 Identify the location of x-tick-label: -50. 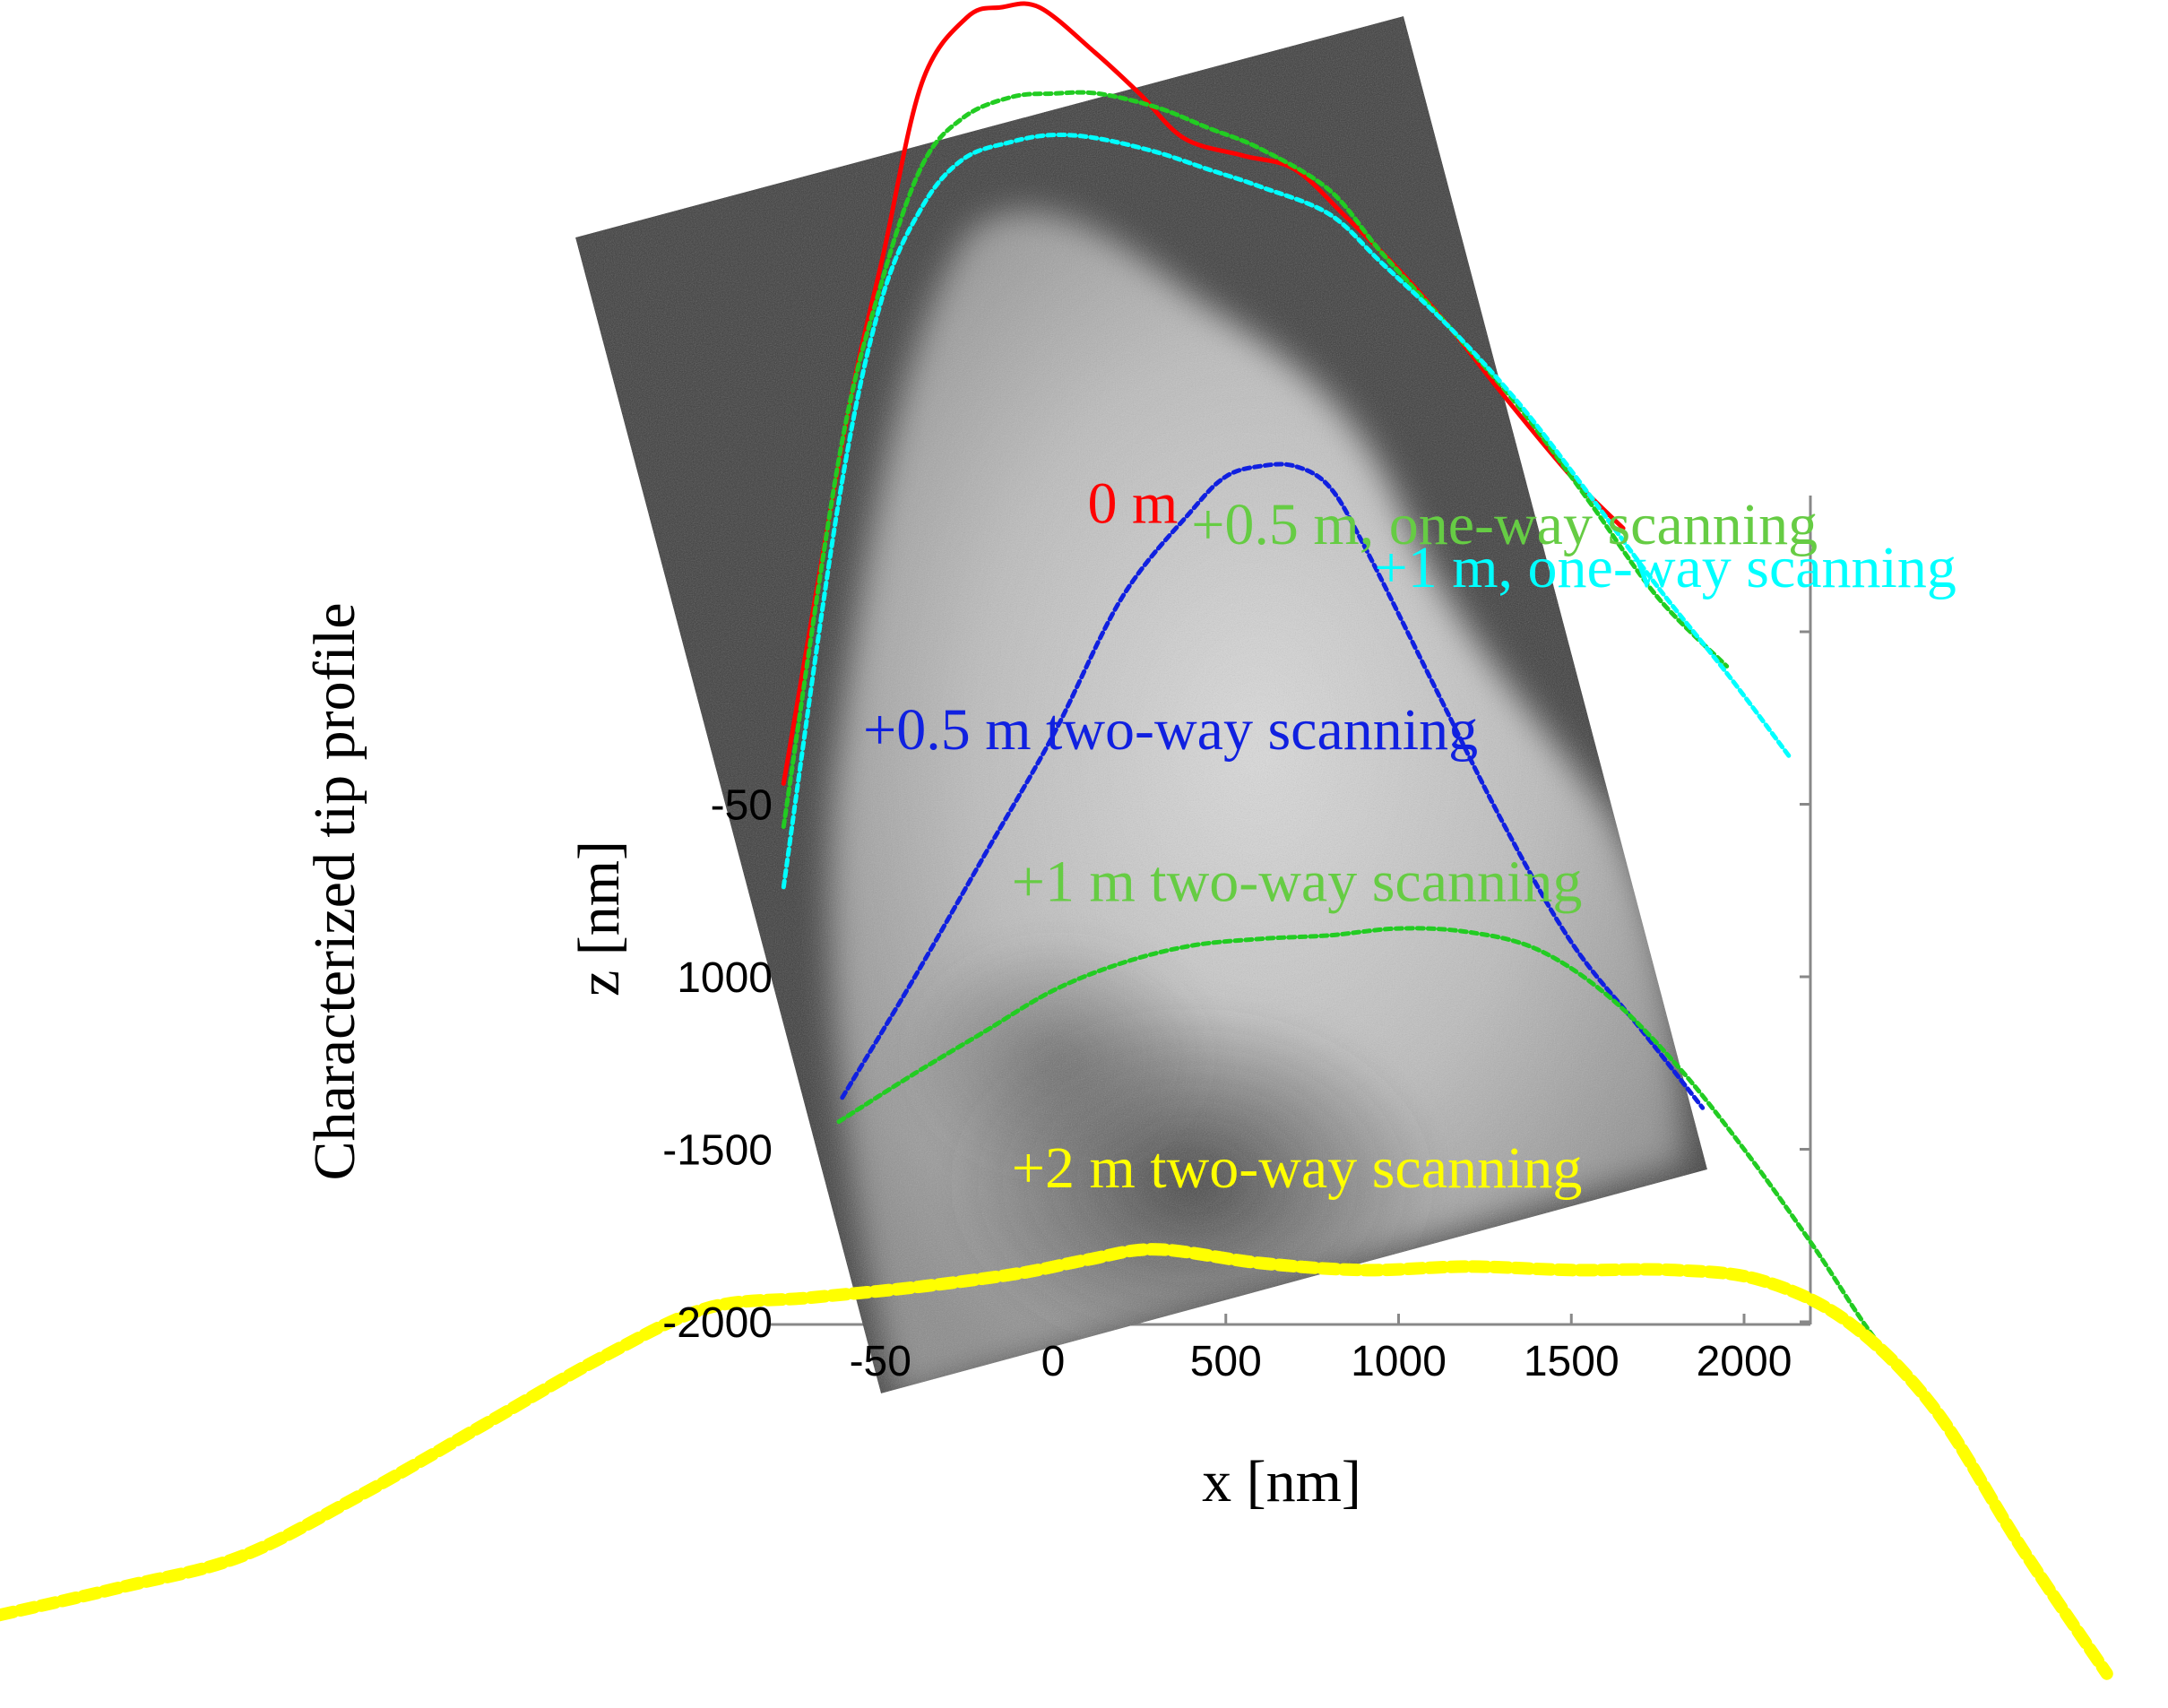
(880, 1361).